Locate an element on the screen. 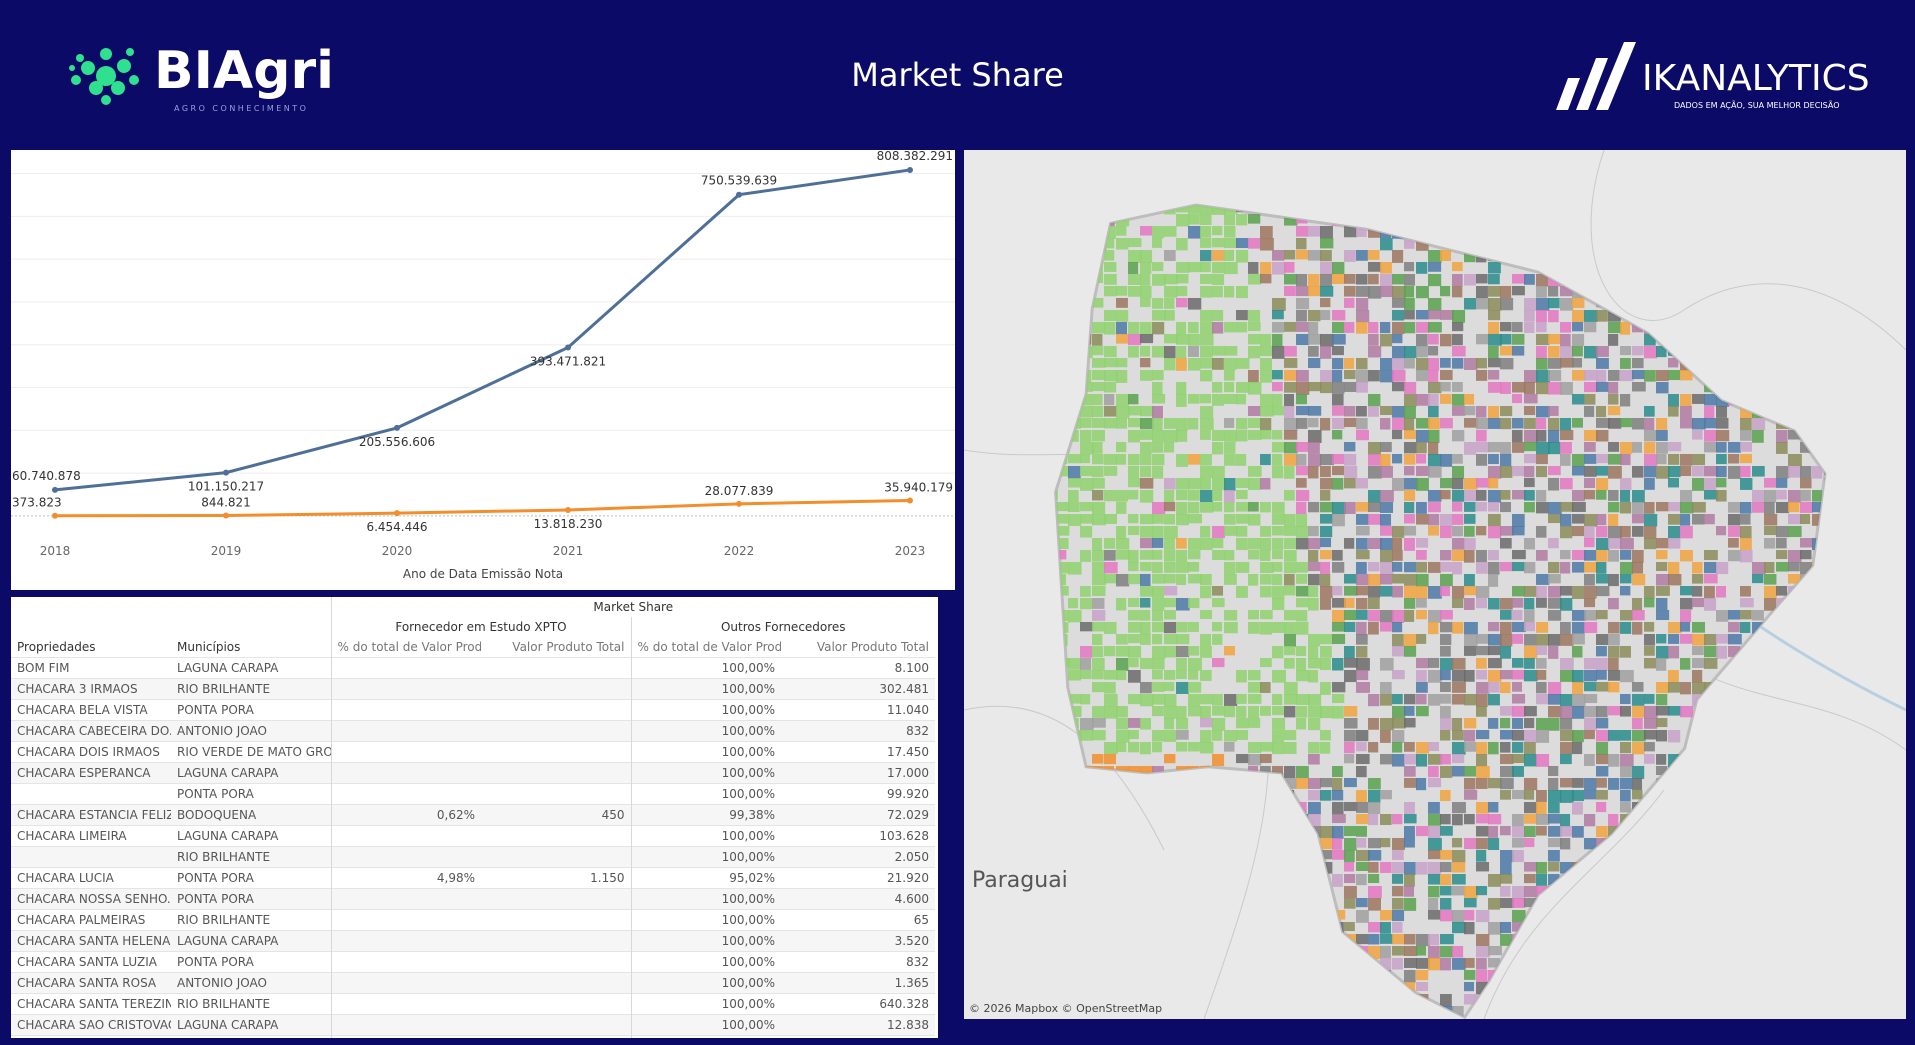  table-cell: 99.920 is located at coordinates (858, 794).